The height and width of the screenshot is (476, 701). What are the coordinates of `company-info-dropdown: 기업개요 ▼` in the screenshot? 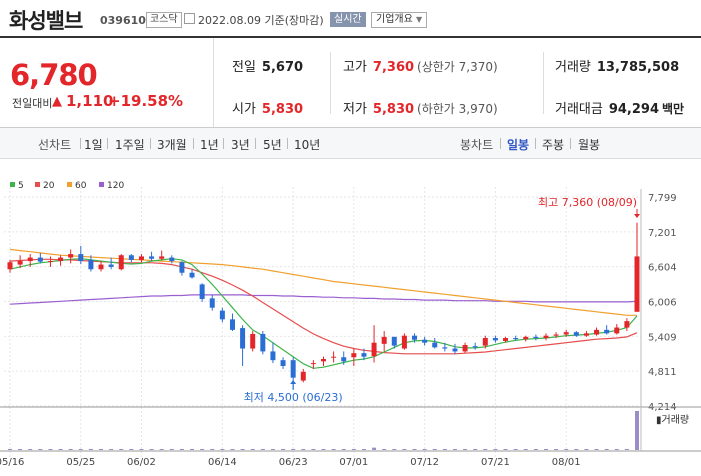 It's located at (399, 20).